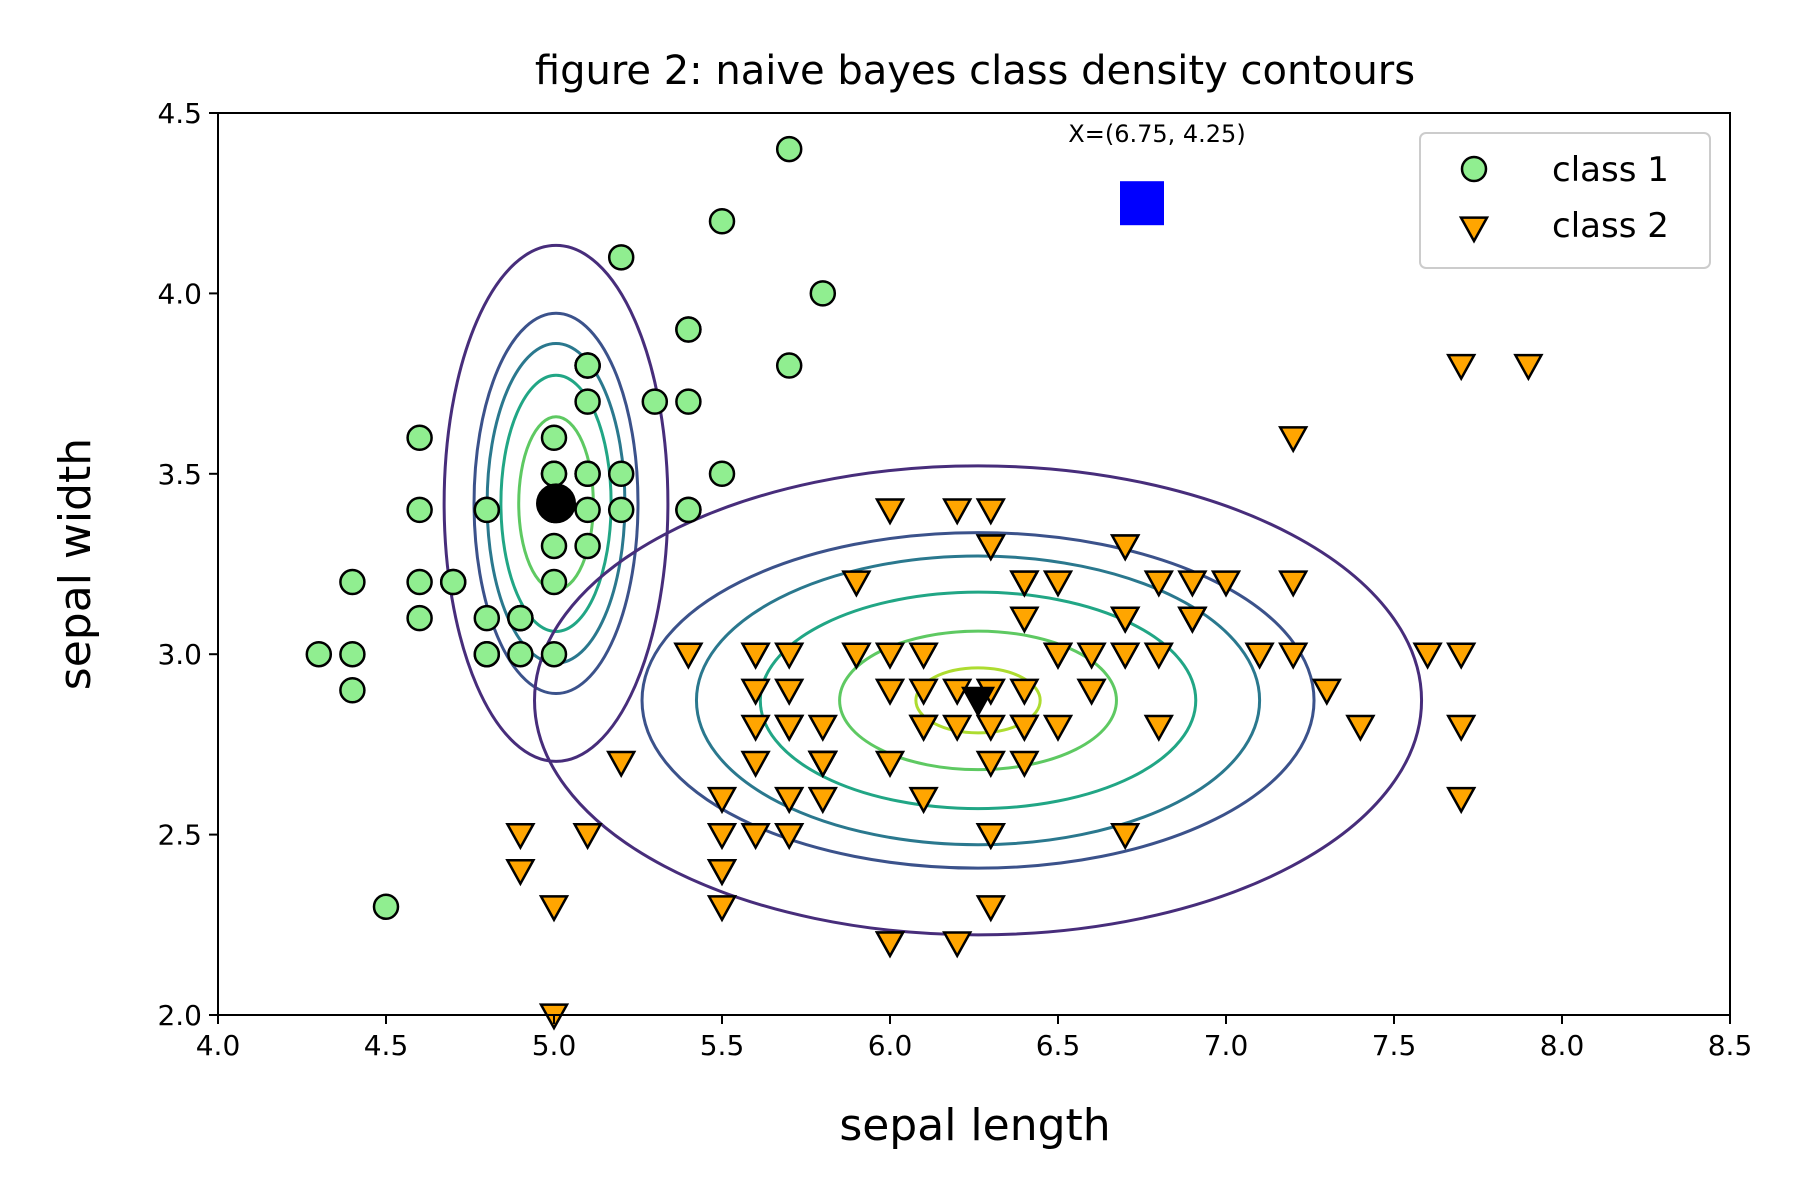 This screenshot has height=1200, width=1800. What do you see at coordinates (1610, 226) in the screenshot?
I see `legend-label-class-2: class 2` at bounding box center [1610, 226].